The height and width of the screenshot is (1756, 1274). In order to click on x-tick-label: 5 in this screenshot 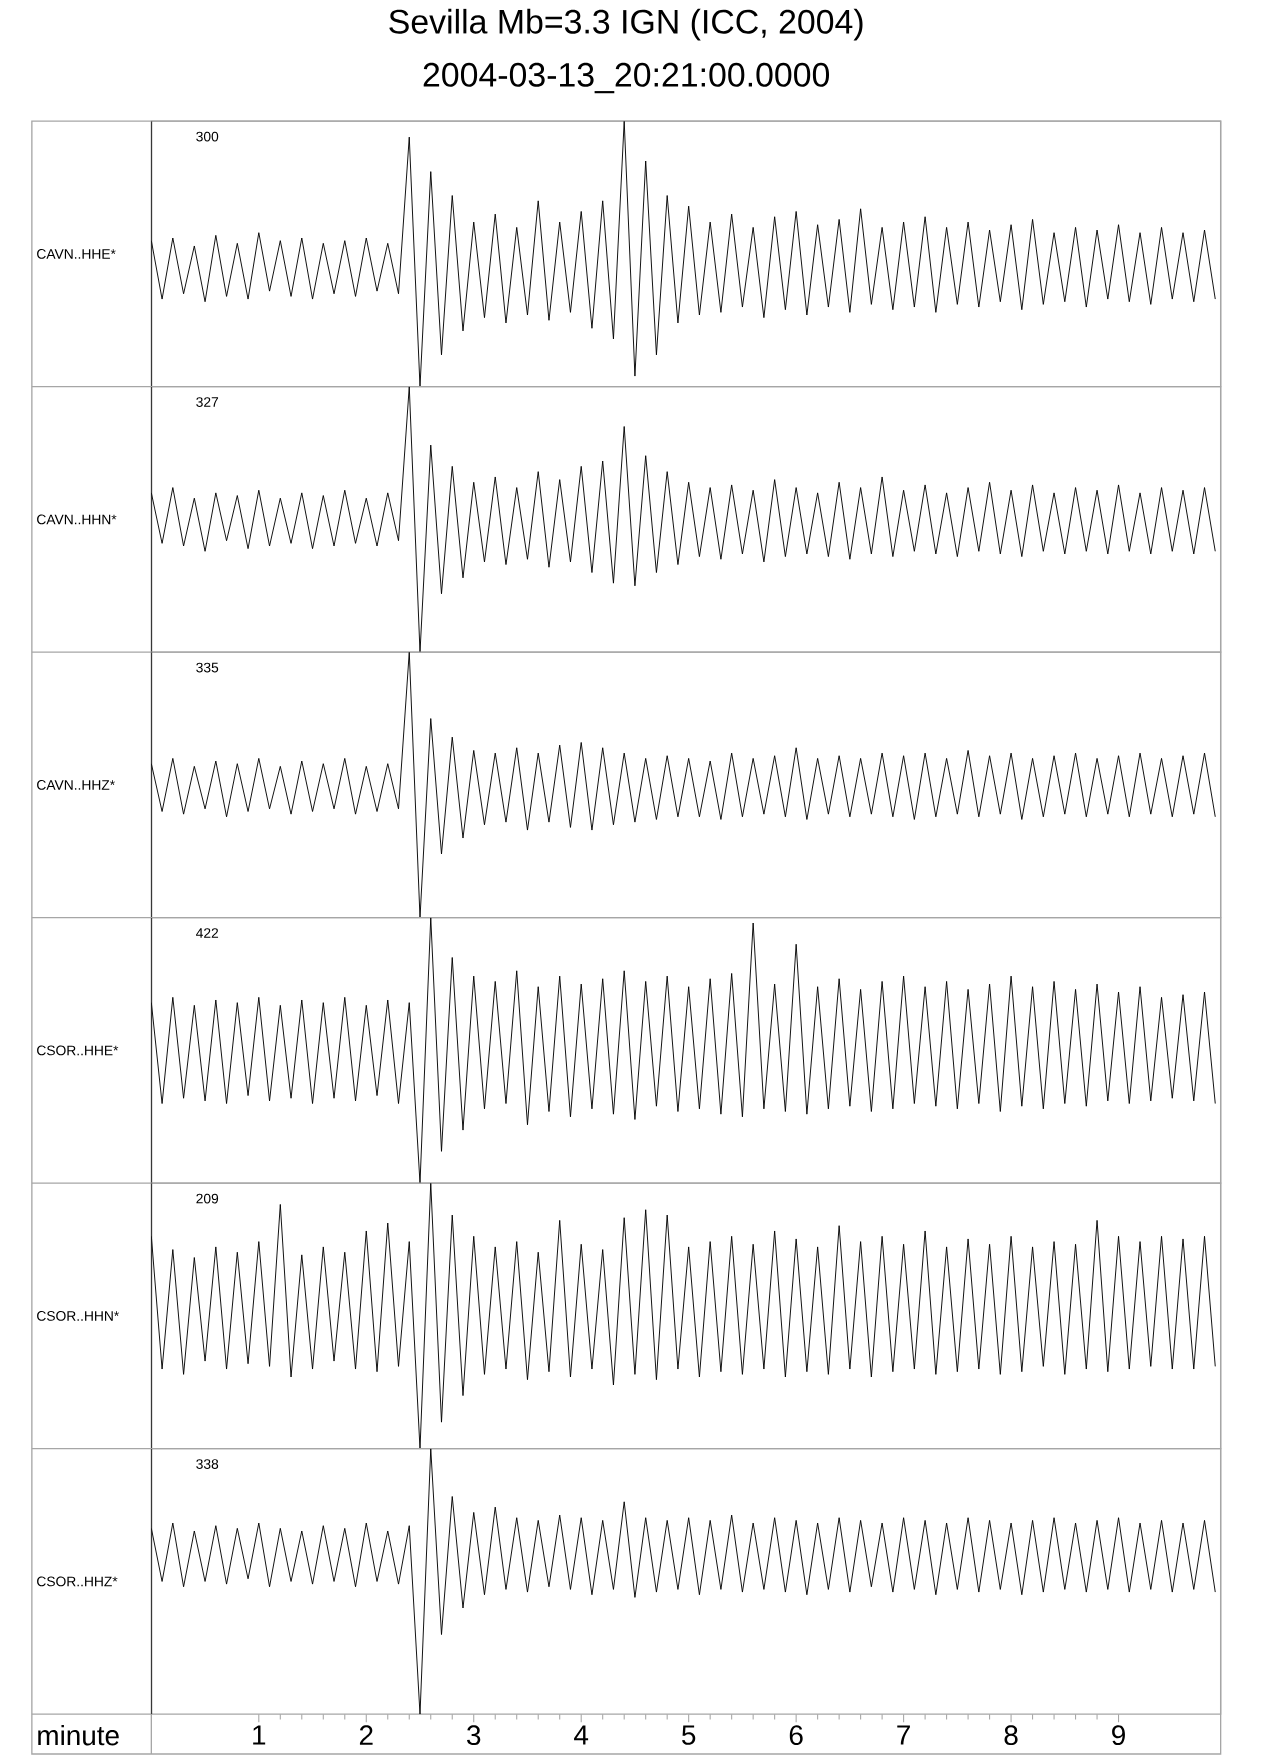, I will do `click(688, 1735)`.